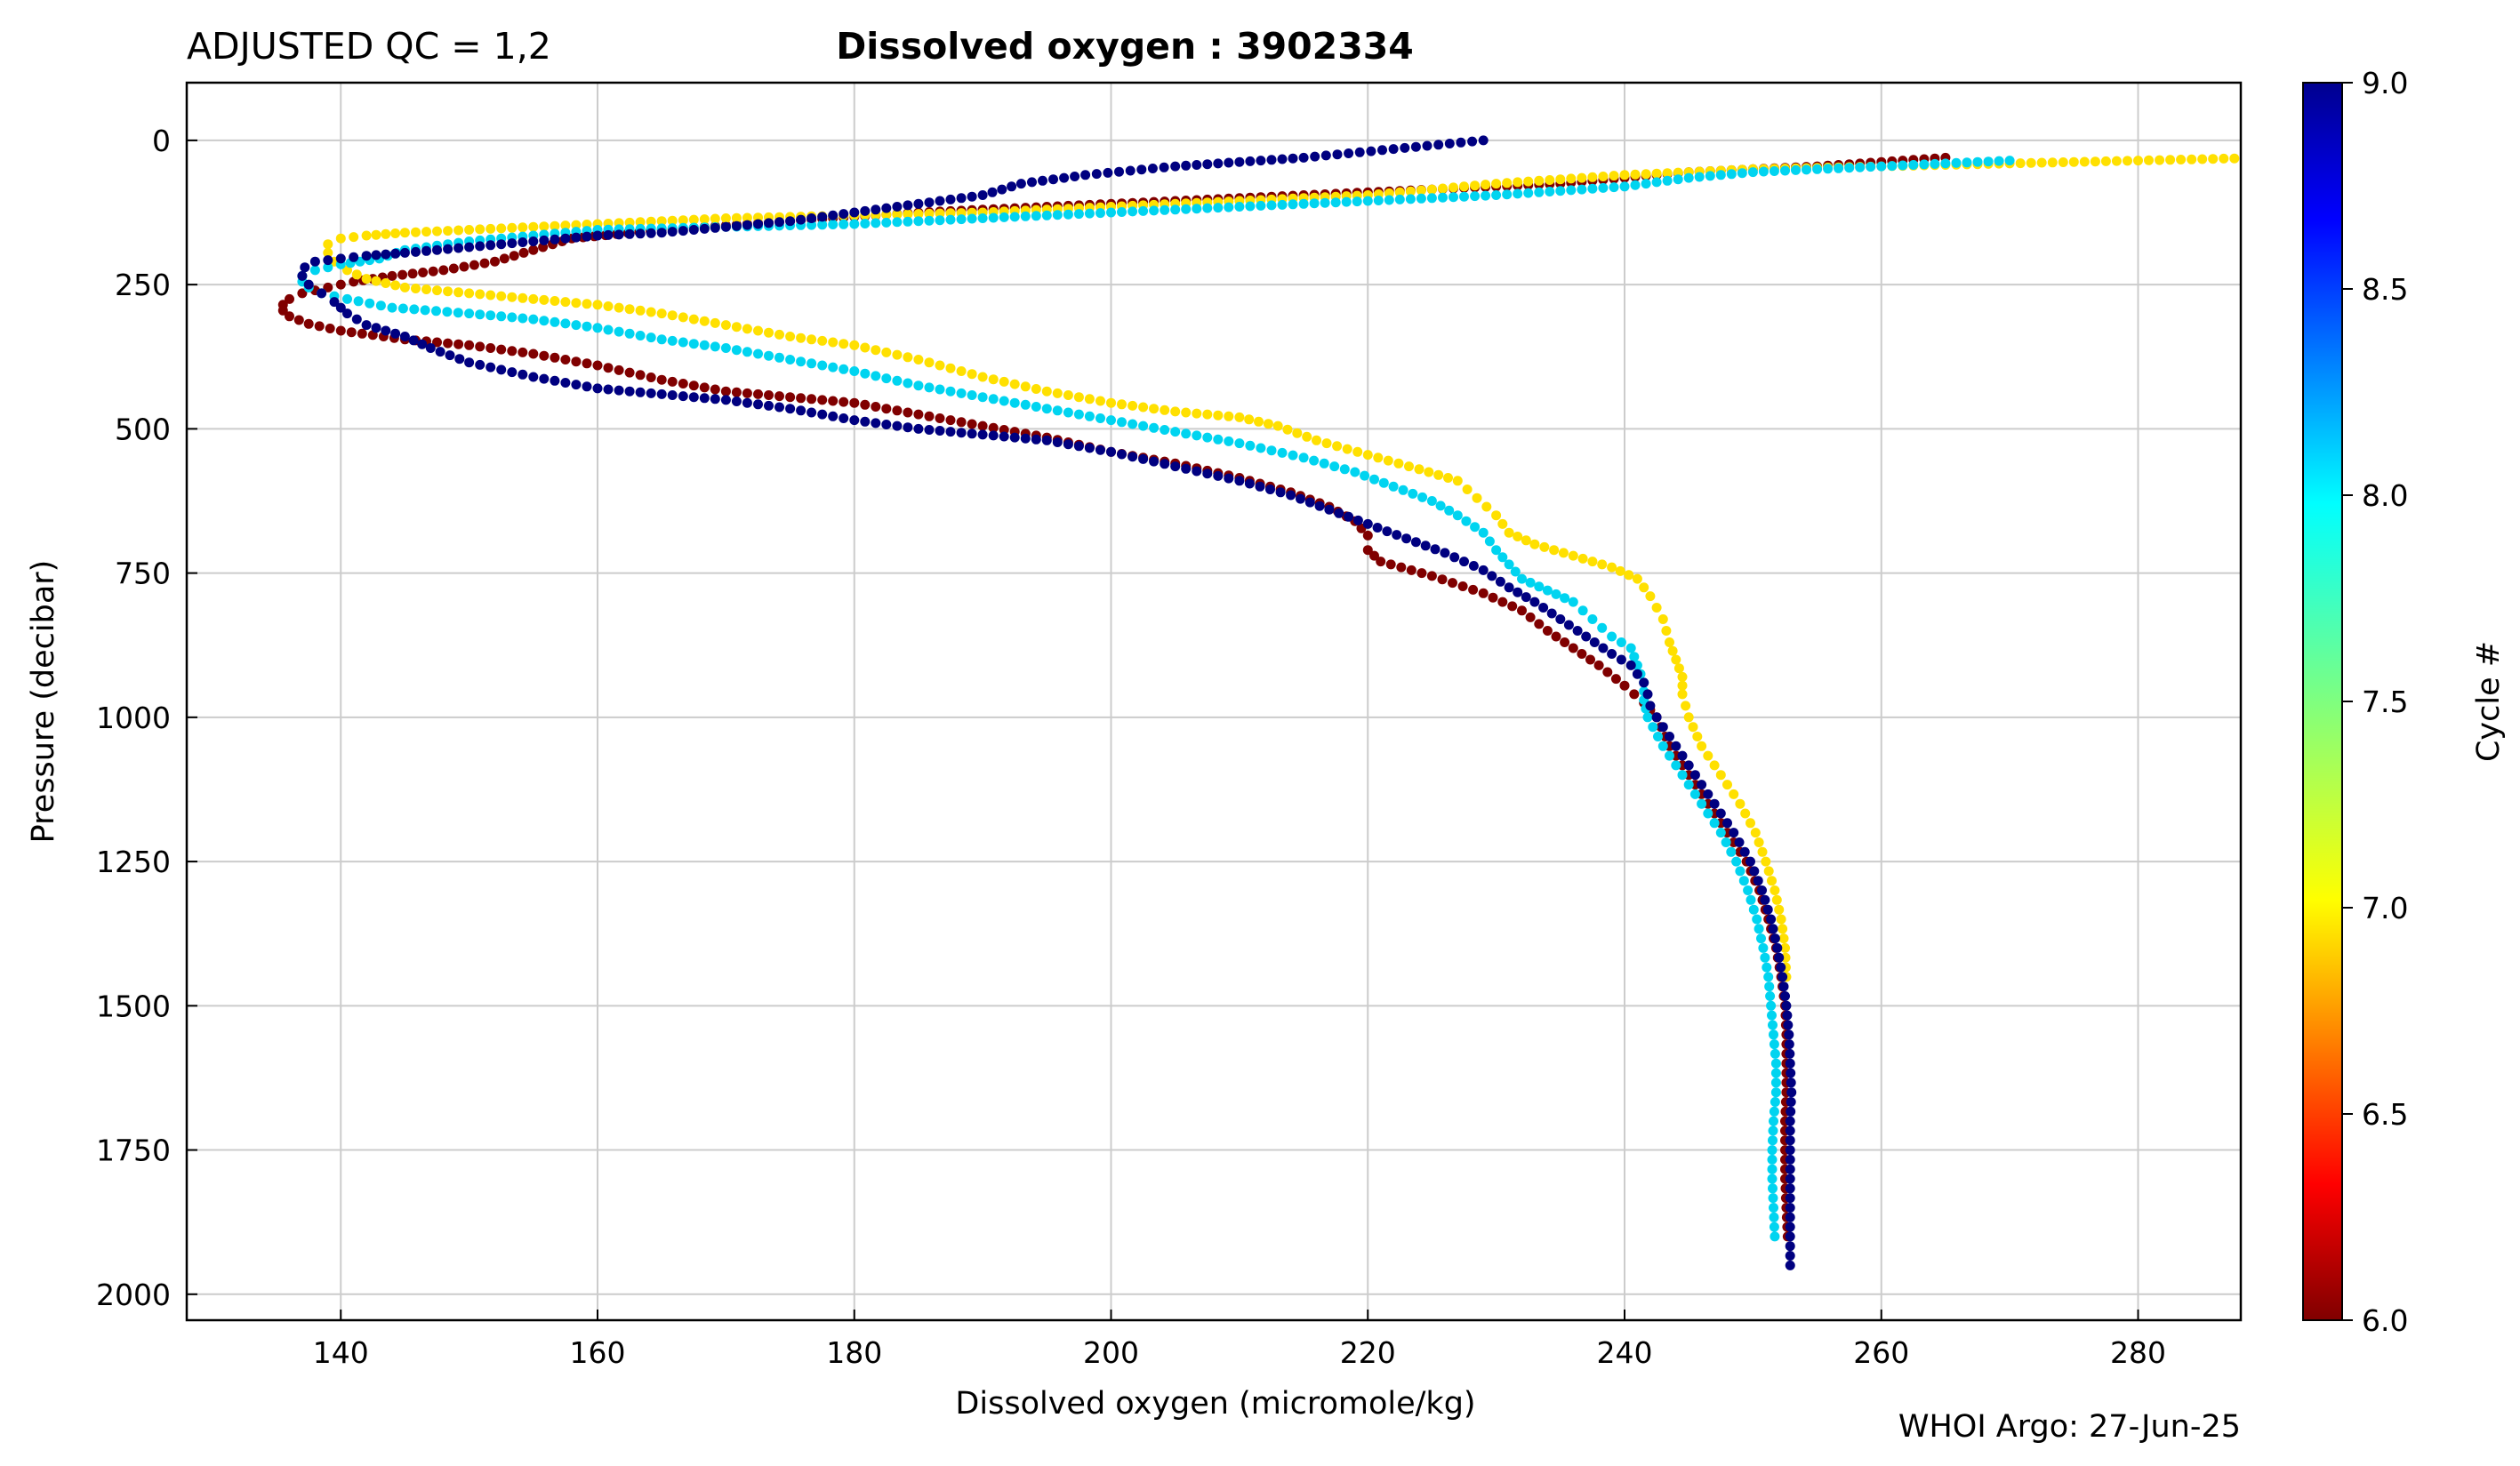 This screenshot has height=1466, width=2520. I want to click on colorbar-tick-label: 6.0, so click(2385, 1320).